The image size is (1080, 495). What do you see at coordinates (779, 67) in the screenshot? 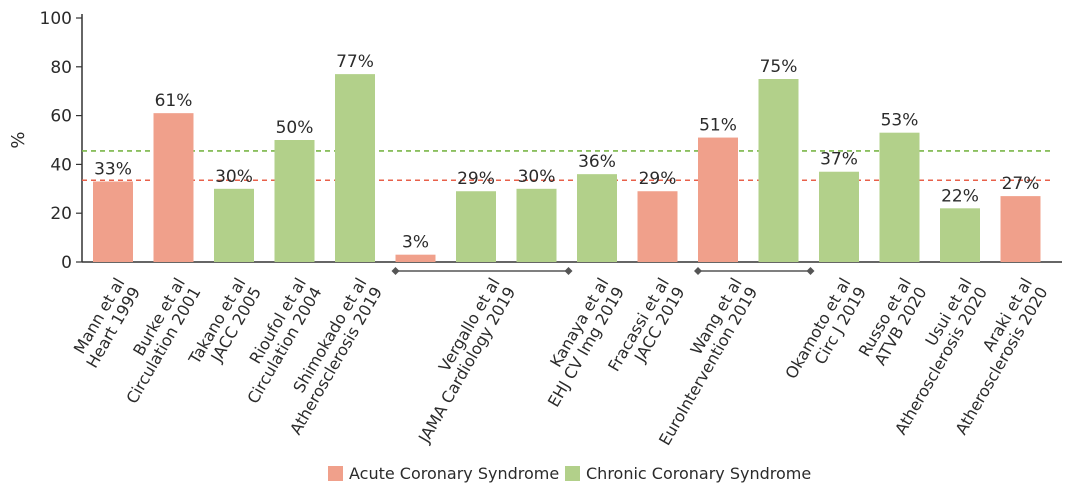
I see `bar-value-label: 75%` at bounding box center [779, 67].